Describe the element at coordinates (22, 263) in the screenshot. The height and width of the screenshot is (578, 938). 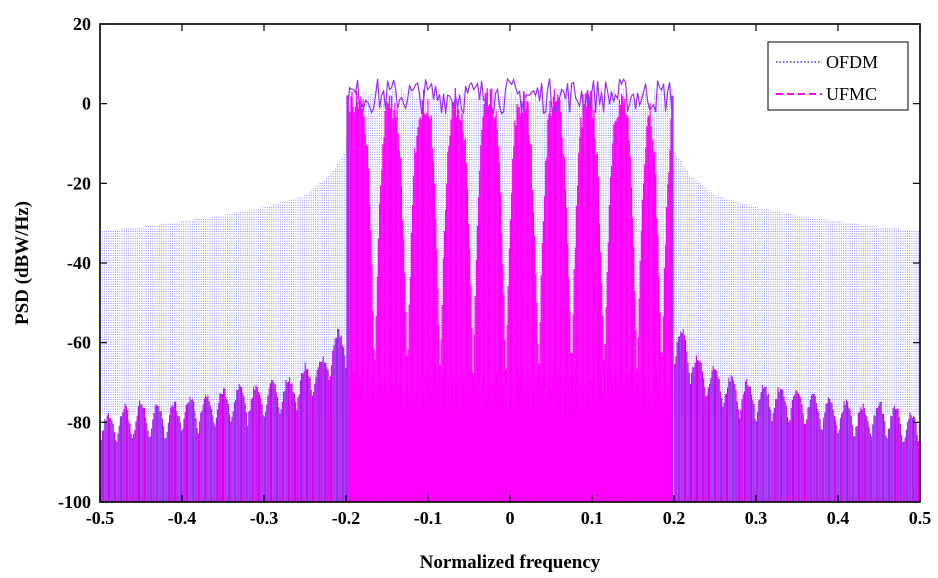
I see `y-axis-label: PSD (dBW/Hz)` at that location.